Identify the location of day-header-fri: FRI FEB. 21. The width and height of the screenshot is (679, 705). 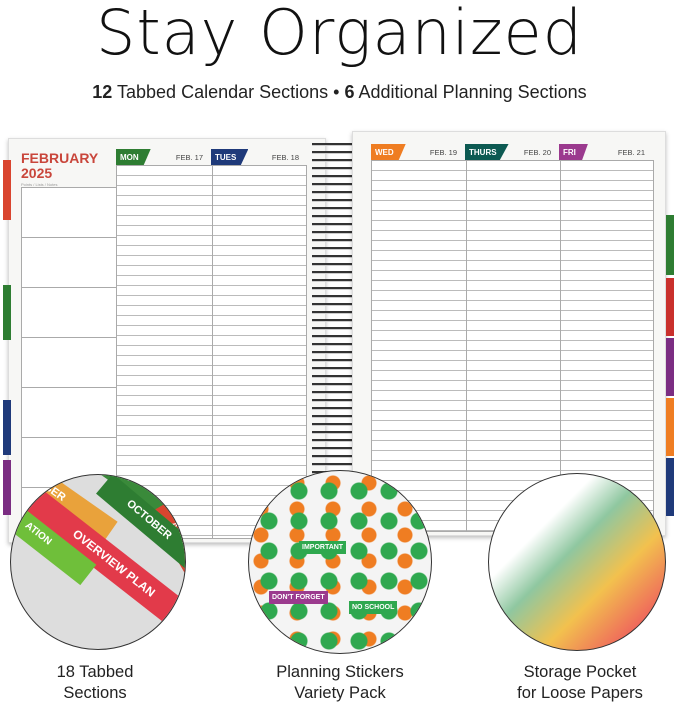
(606, 152).